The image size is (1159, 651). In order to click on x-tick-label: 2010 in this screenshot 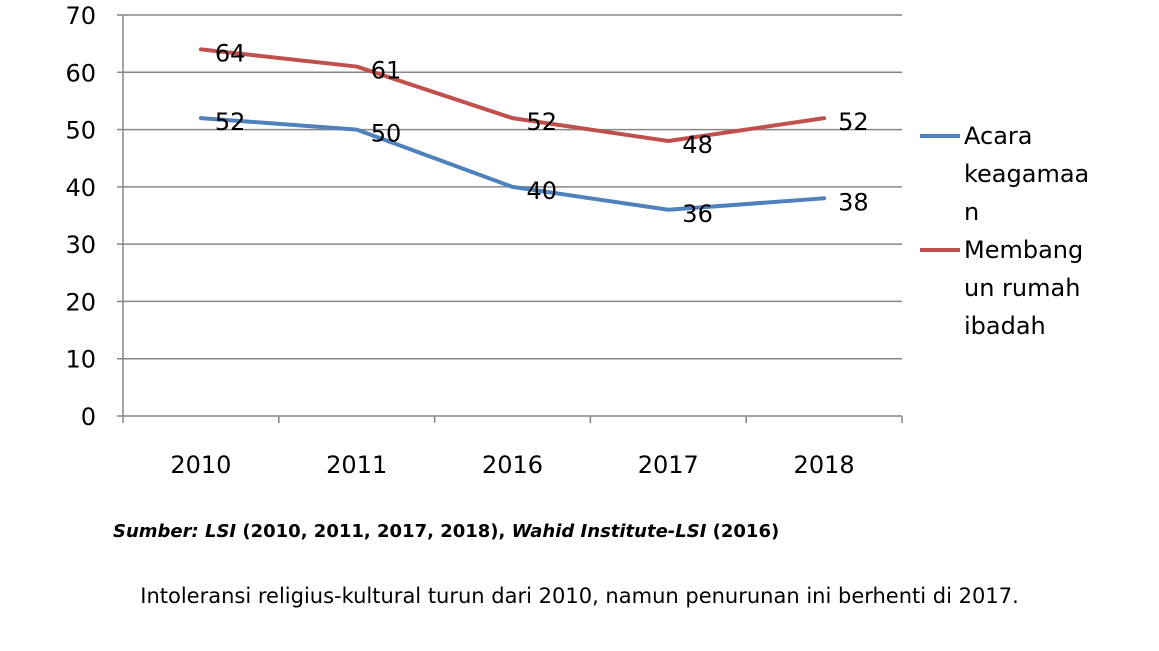, I will do `click(200, 465)`.